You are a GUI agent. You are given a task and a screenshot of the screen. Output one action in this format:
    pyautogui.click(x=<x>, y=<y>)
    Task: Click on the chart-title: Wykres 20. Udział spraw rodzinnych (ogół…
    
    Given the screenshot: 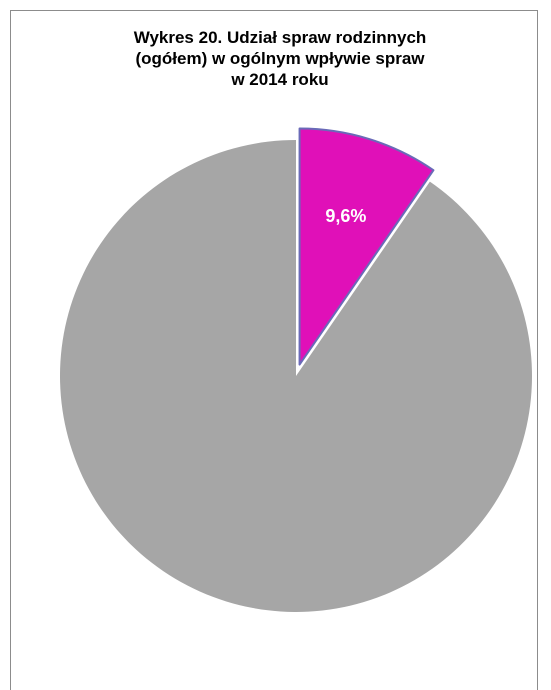 What is the action you would take?
    pyautogui.click(x=280, y=58)
    